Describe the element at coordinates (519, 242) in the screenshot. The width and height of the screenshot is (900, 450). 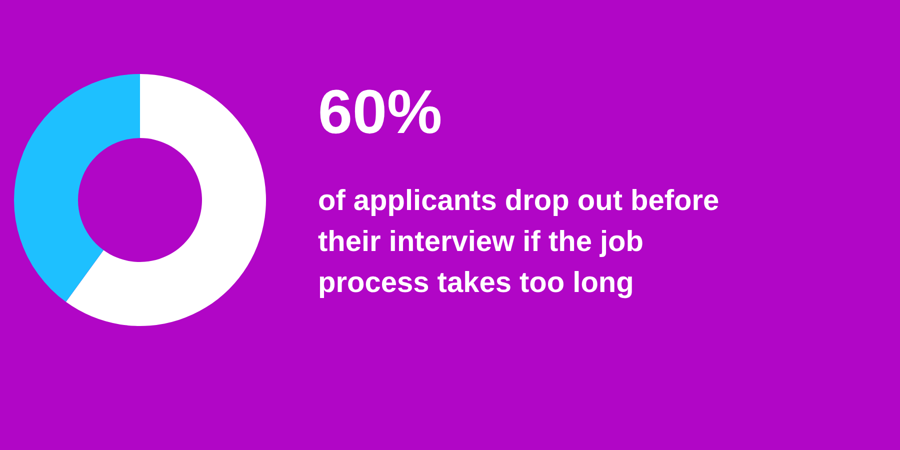
I see `text: of applicants drop out before their interview if the job process takes too long` at that location.